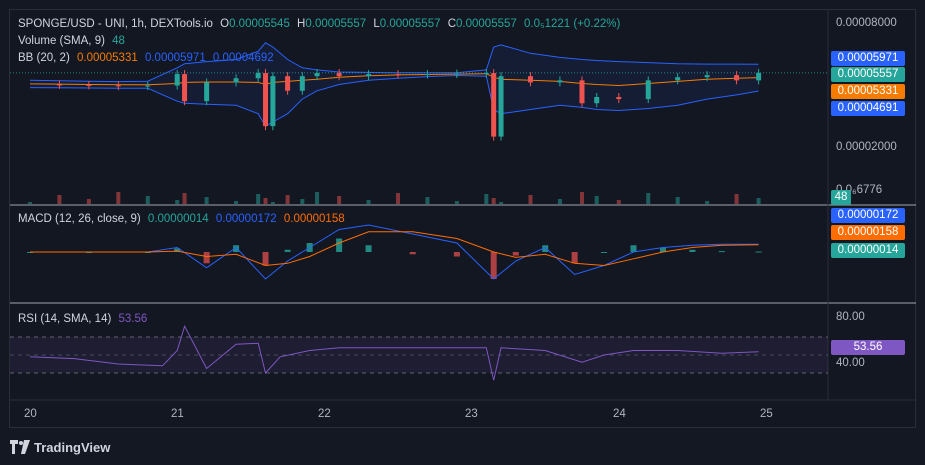  Describe the element at coordinates (868, 74) in the screenshot. I see `last-price-badge: 0.00005557` at that location.